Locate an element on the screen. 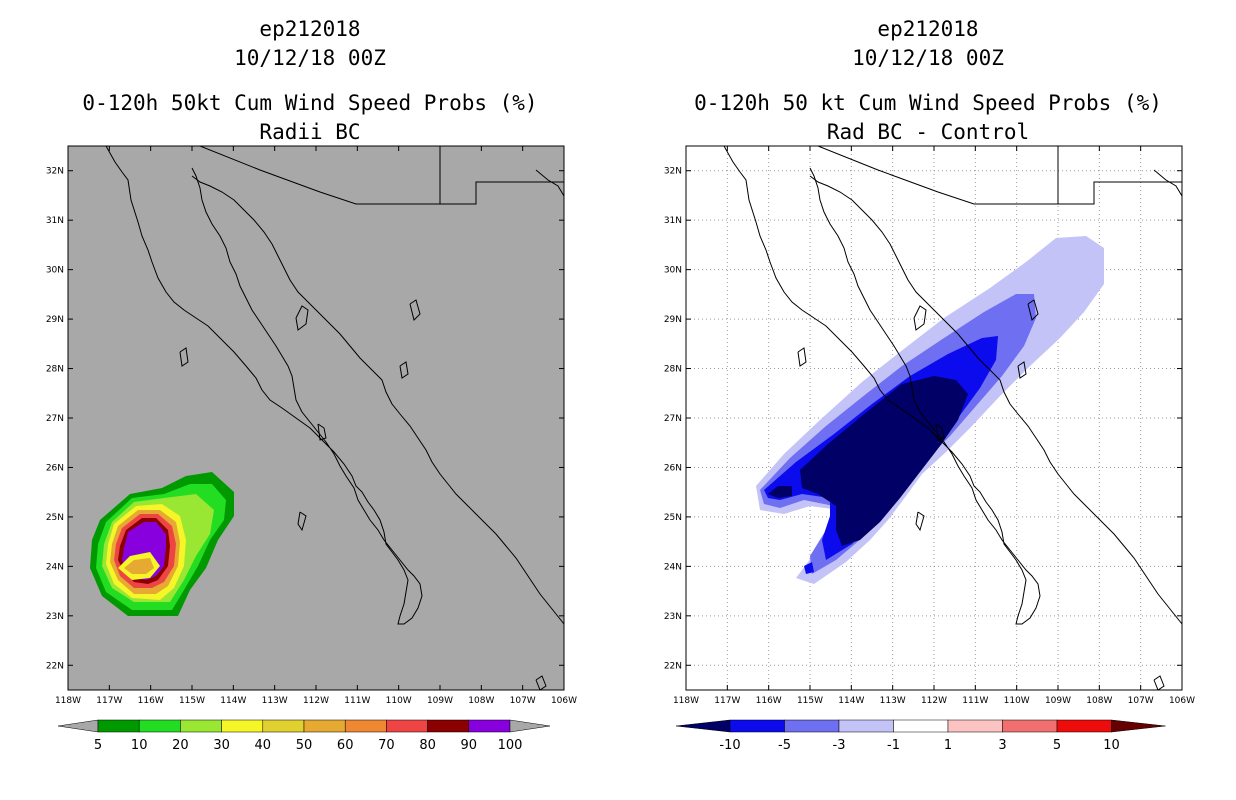  right-title-product: 0-120h 50 kt Cum Wind Speed Probs (%) is located at coordinates (928, 103).